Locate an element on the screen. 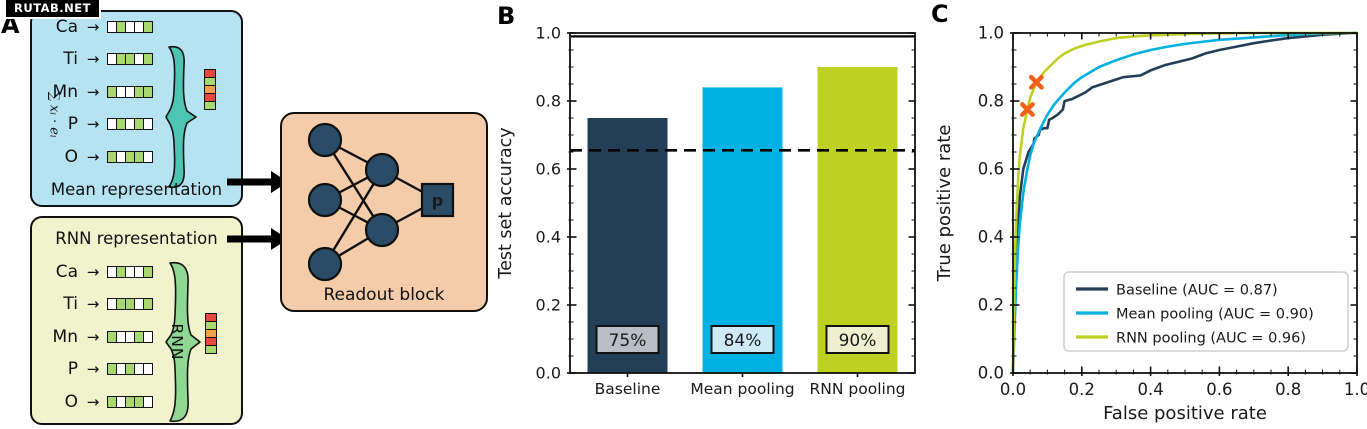  rnn-box-title: RNN representation is located at coordinates (136, 238).